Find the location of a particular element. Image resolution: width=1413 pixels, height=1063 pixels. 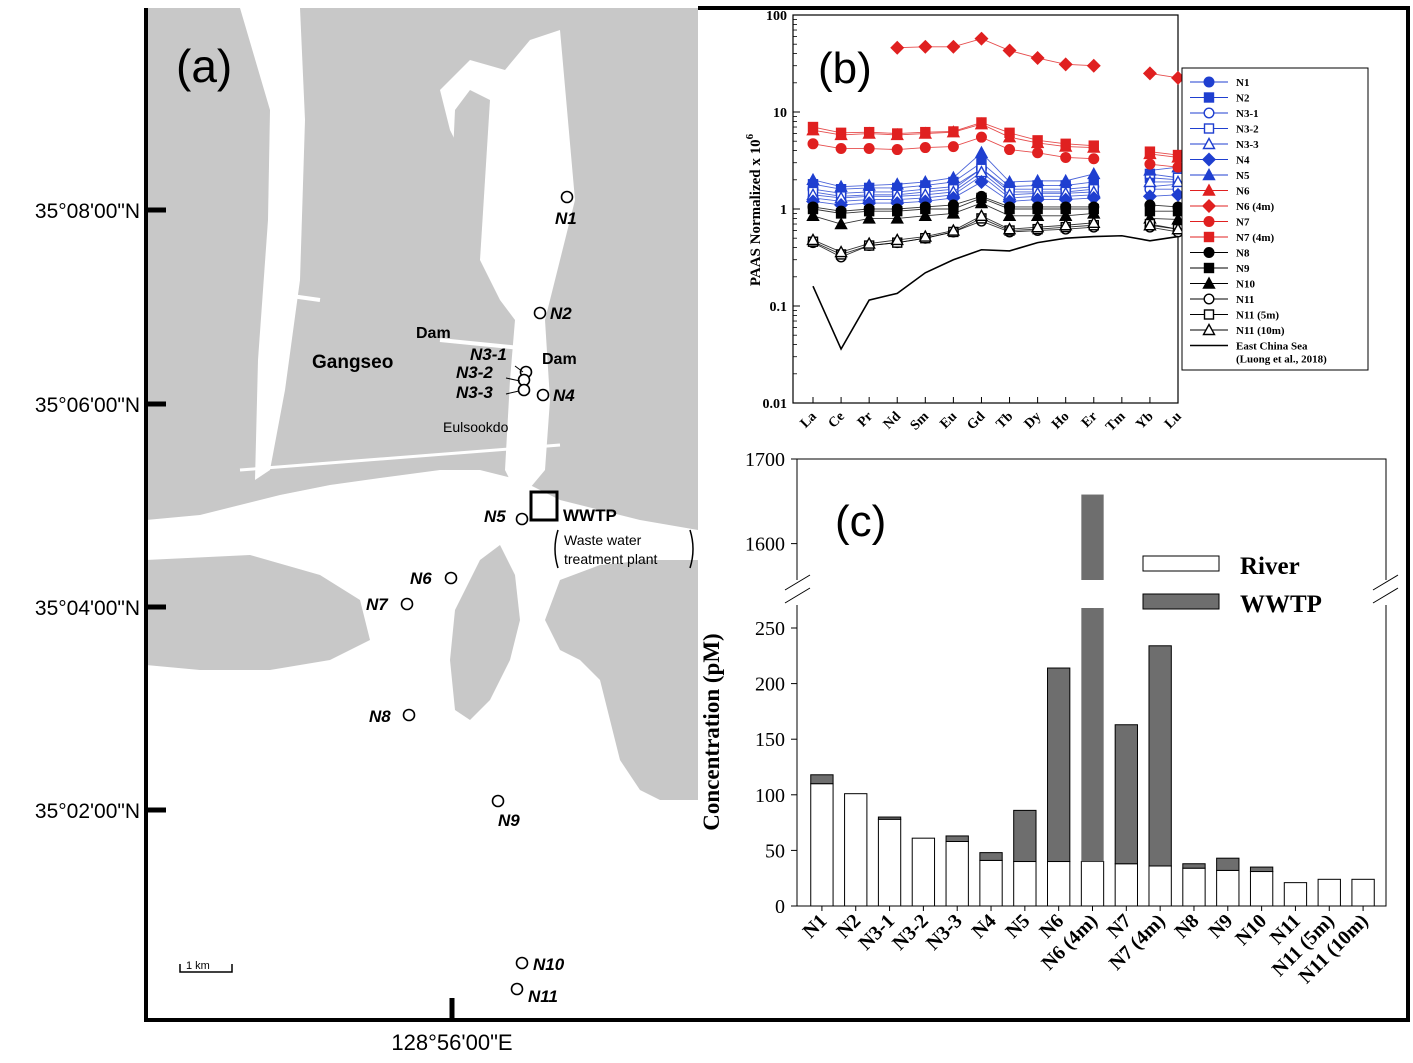

bar-river-n11 is located at coordinates (1295, 894).